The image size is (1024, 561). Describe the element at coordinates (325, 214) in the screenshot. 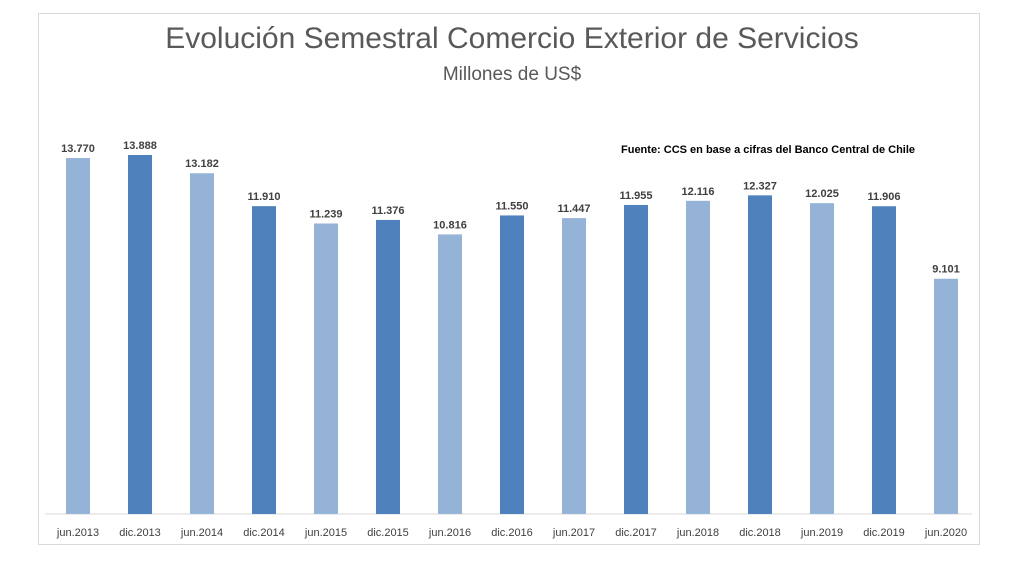

I see `data-label-jun.2015: 11.239` at that location.